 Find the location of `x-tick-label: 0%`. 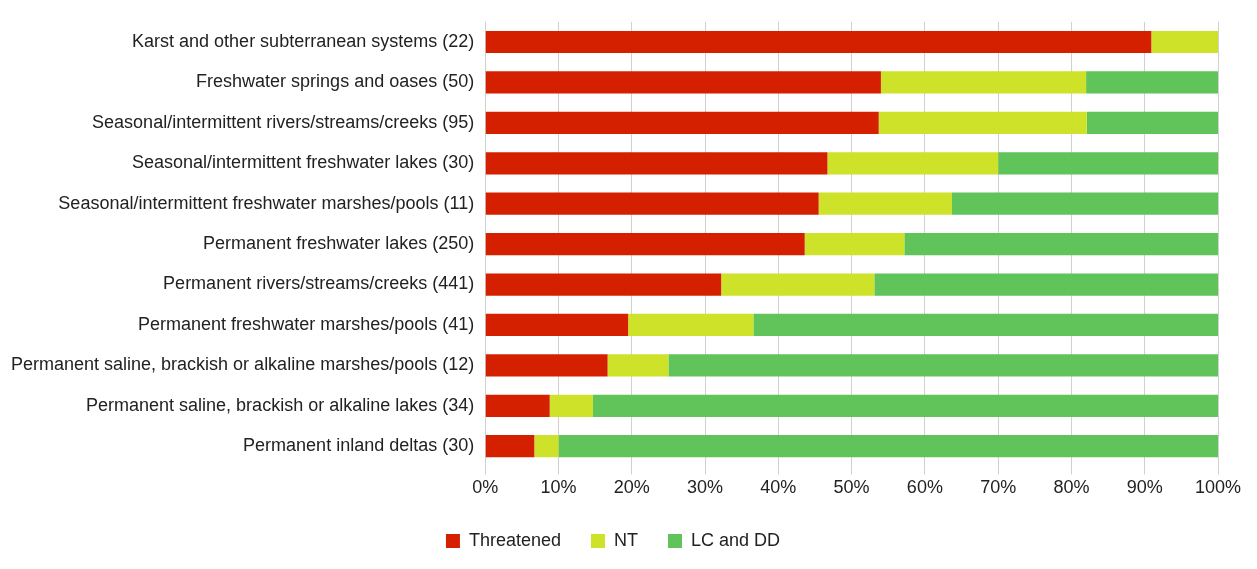

x-tick-label: 0% is located at coordinates (485, 487).